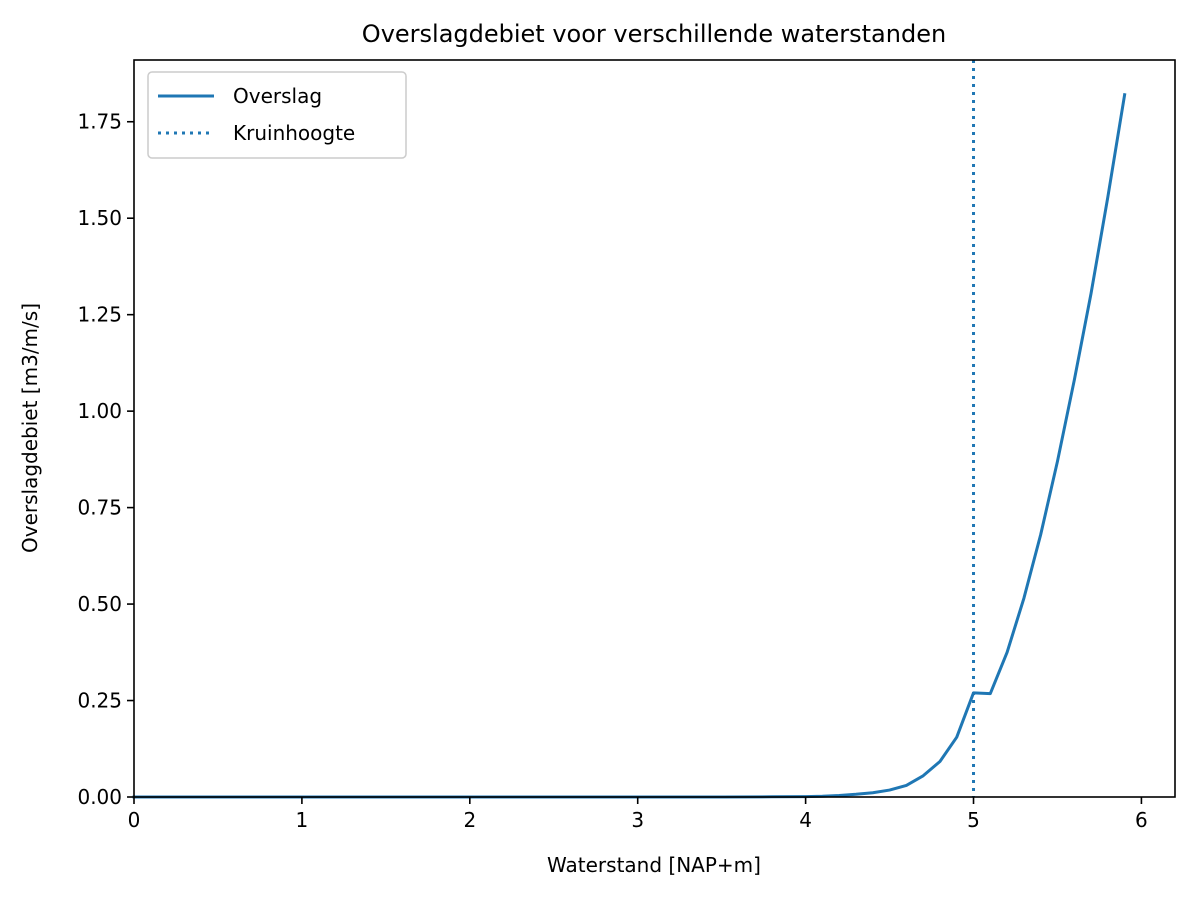  I want to click on legend: Overslag Kruinhoogte, so click(277, 115).